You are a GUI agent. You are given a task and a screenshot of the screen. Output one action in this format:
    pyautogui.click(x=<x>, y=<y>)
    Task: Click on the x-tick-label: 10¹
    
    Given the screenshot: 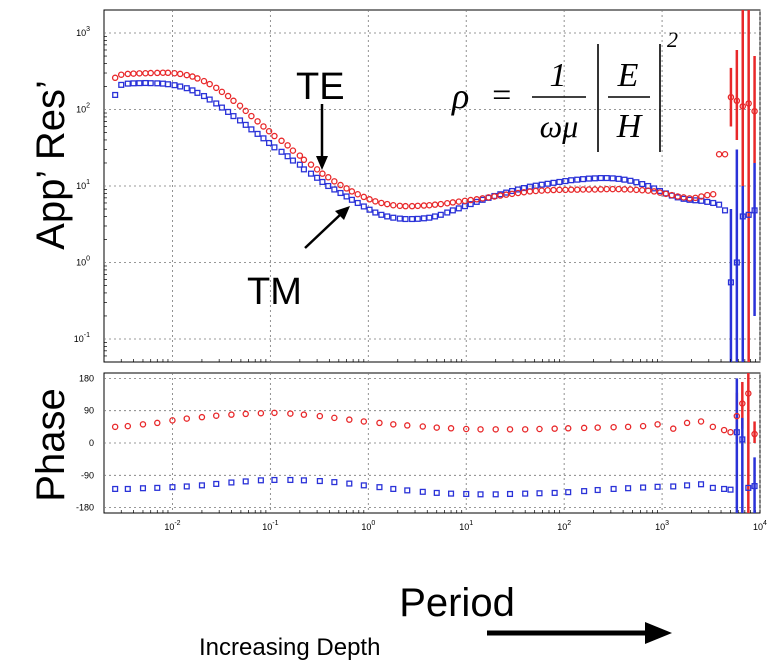 What is the action you would take?
    pyautogui.click(x=466, y=526)
    